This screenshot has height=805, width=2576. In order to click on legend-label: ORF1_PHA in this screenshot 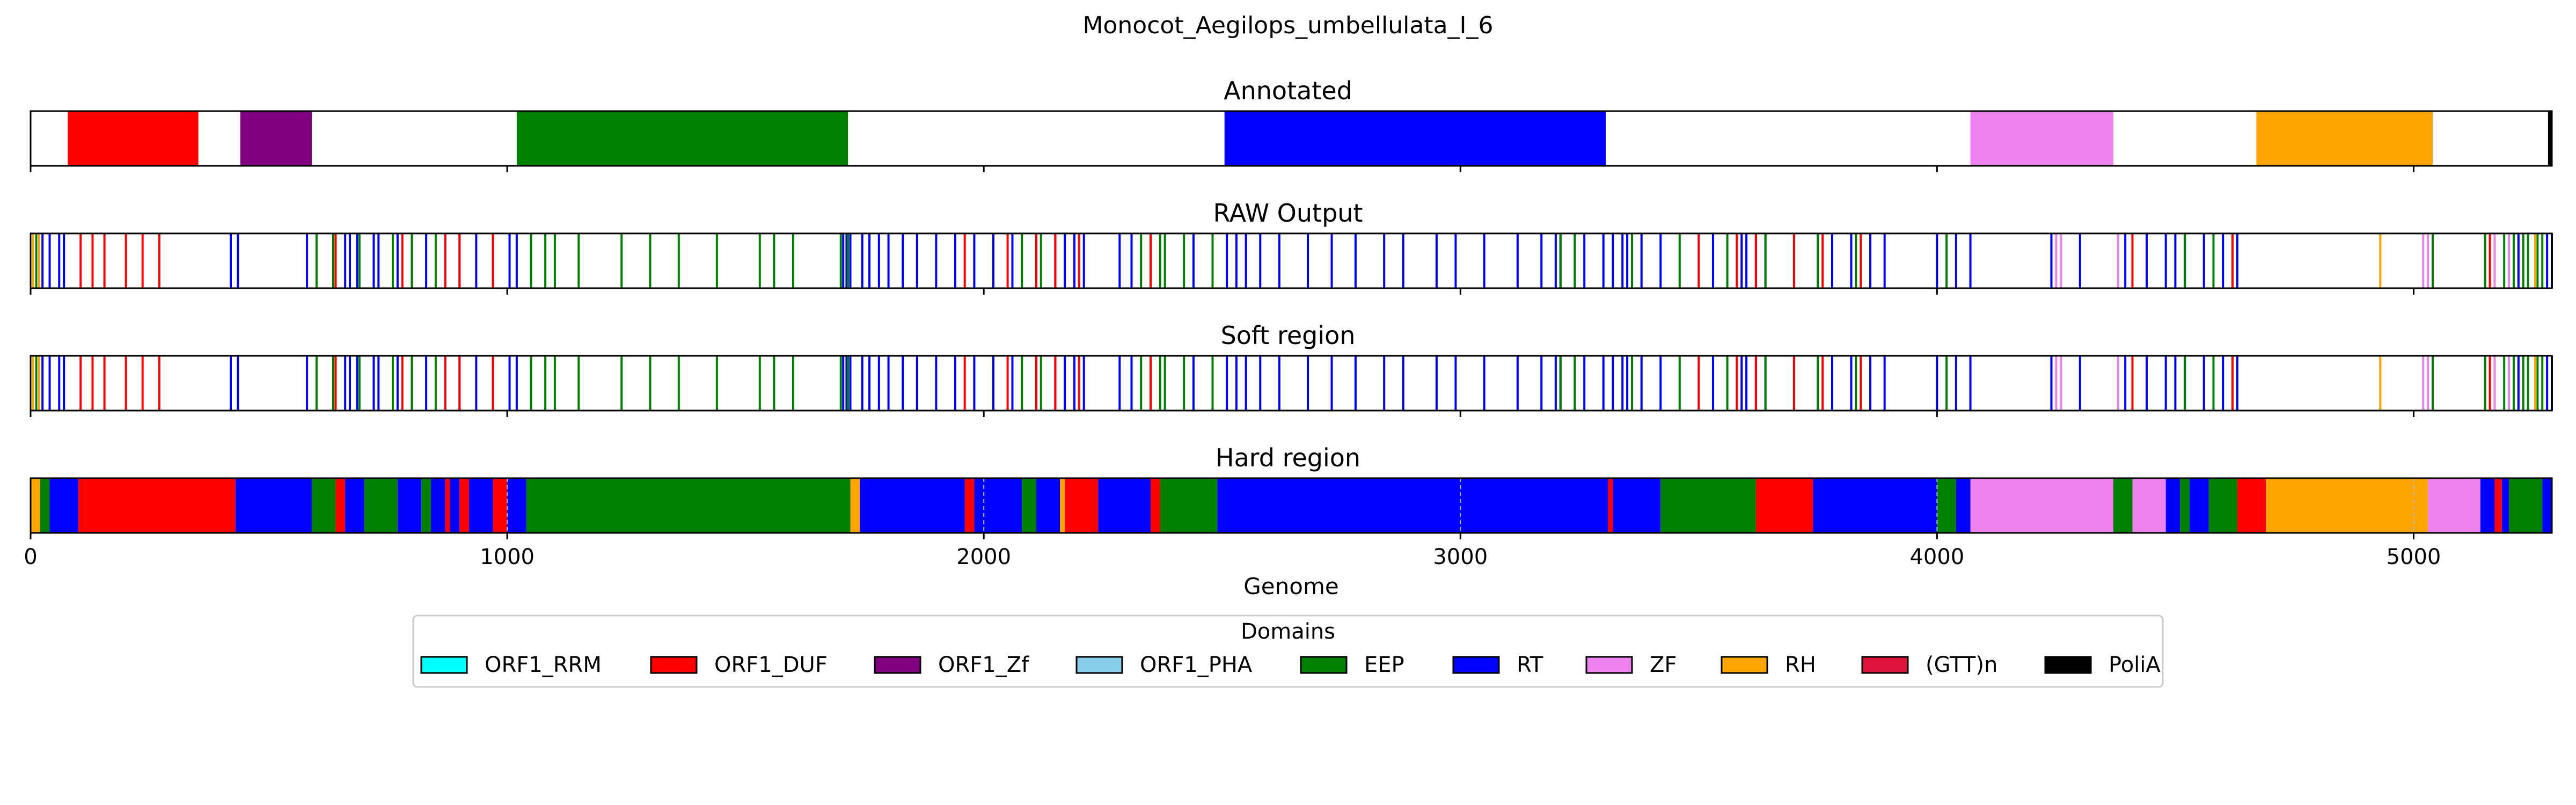, I will do `click(1196, 665)`.